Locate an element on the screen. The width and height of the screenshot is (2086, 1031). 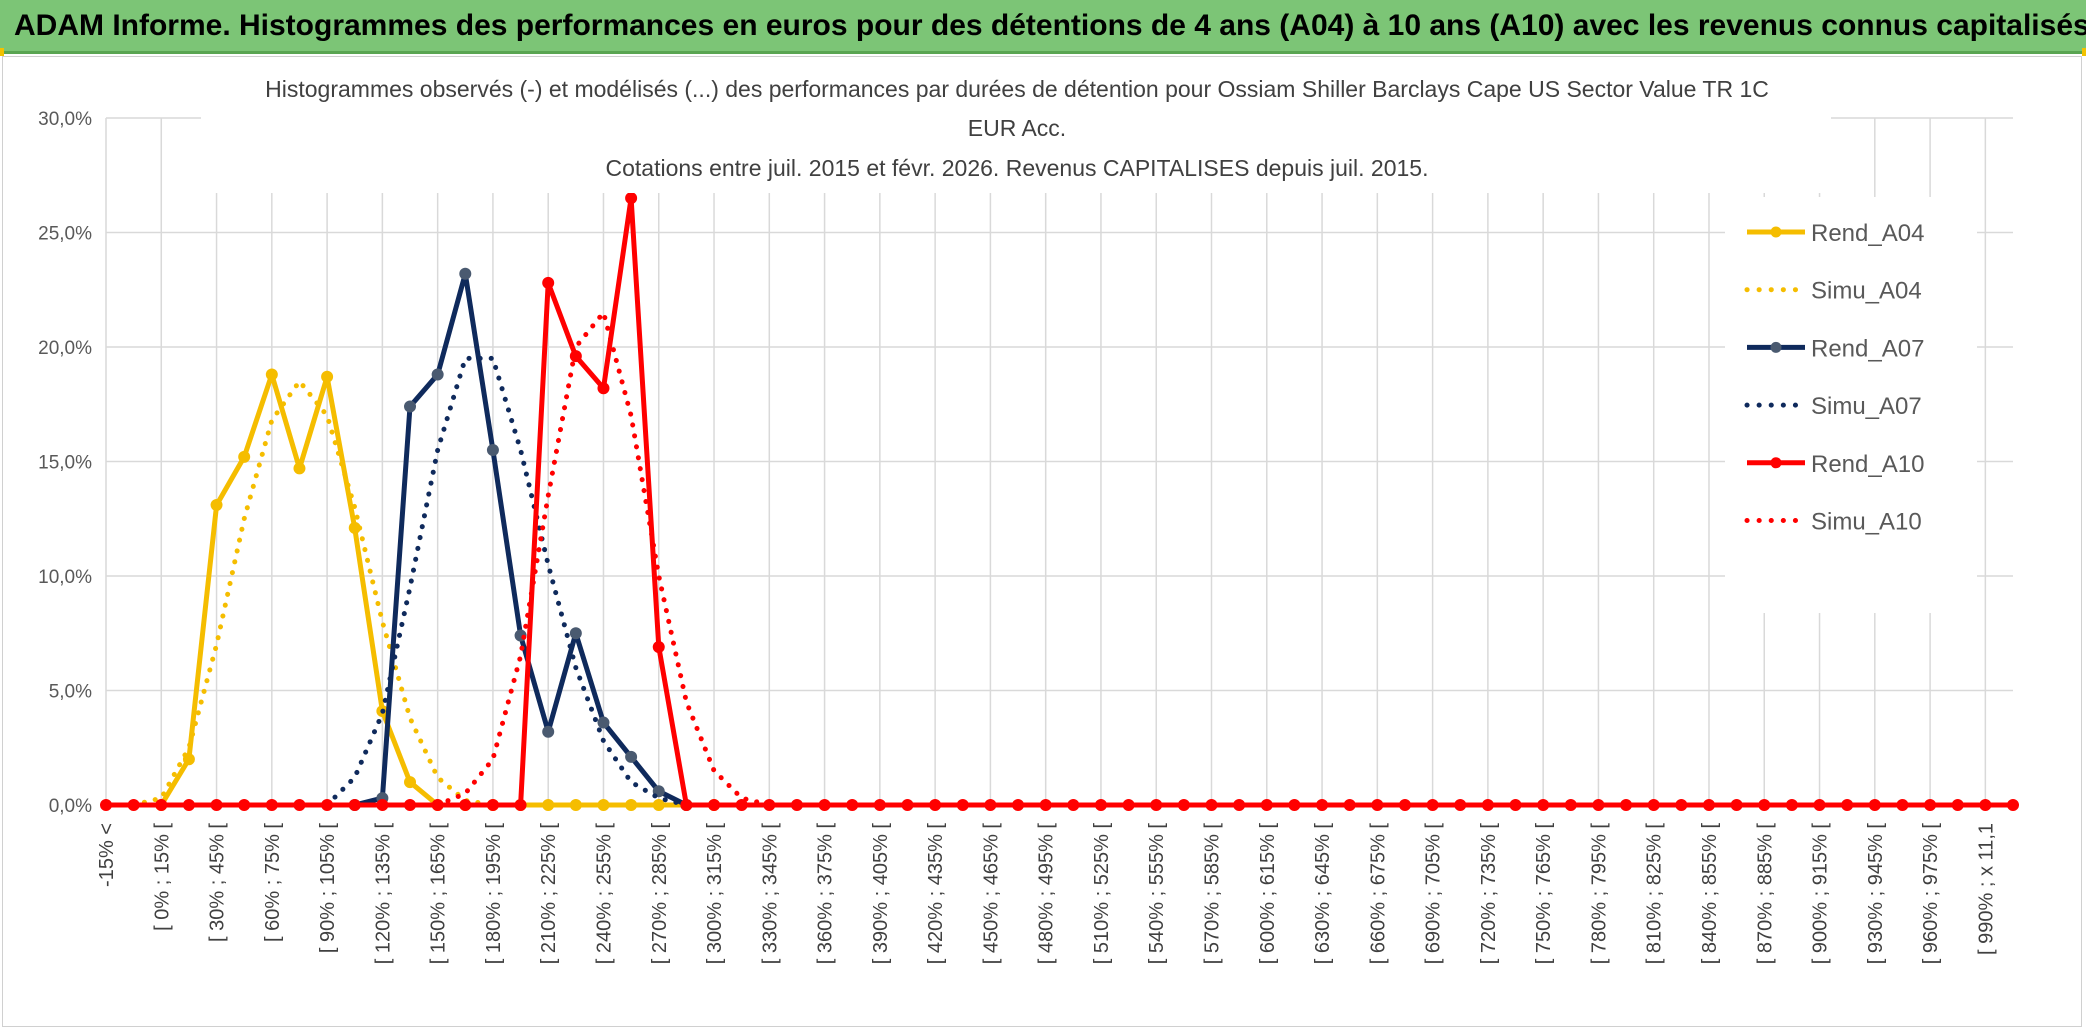
x-tick-label: [ 780% ; 795% [ is located at coordinates (1599, 894).